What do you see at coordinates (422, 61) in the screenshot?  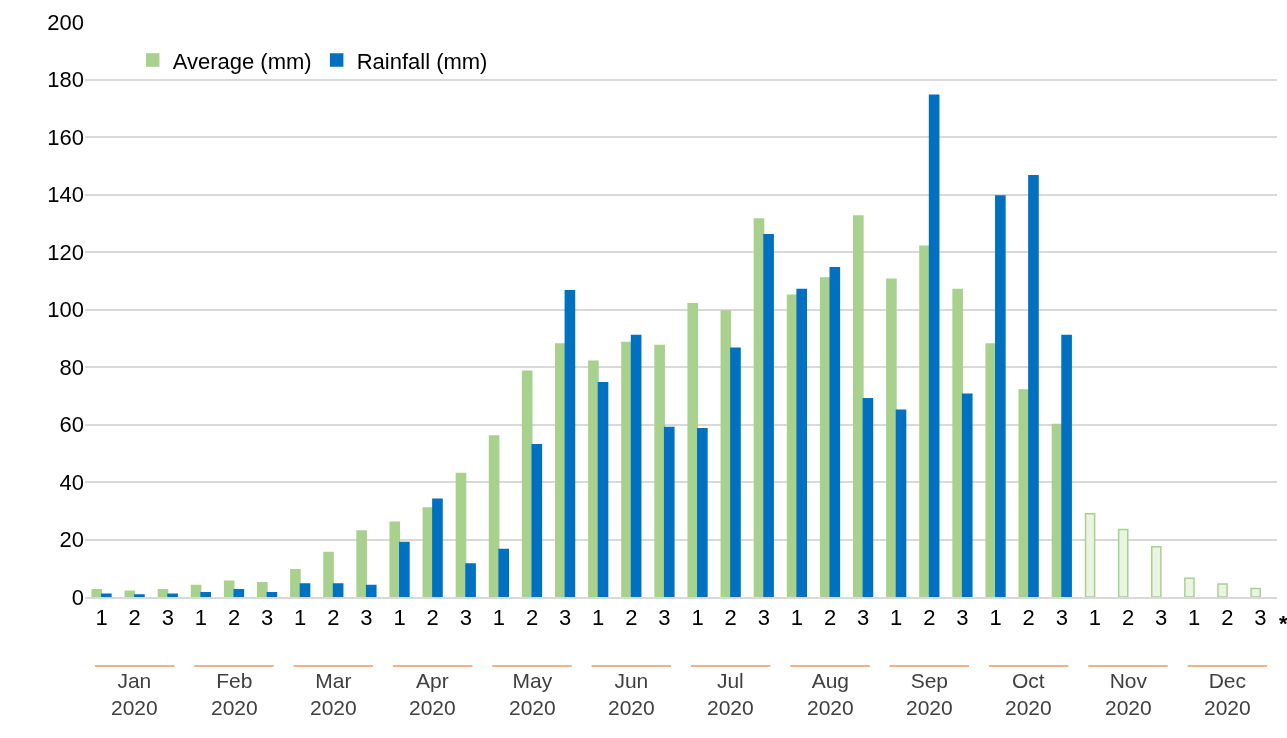 I see `legend-label: Rainfall (mm)` at bounding box center [422, 61].